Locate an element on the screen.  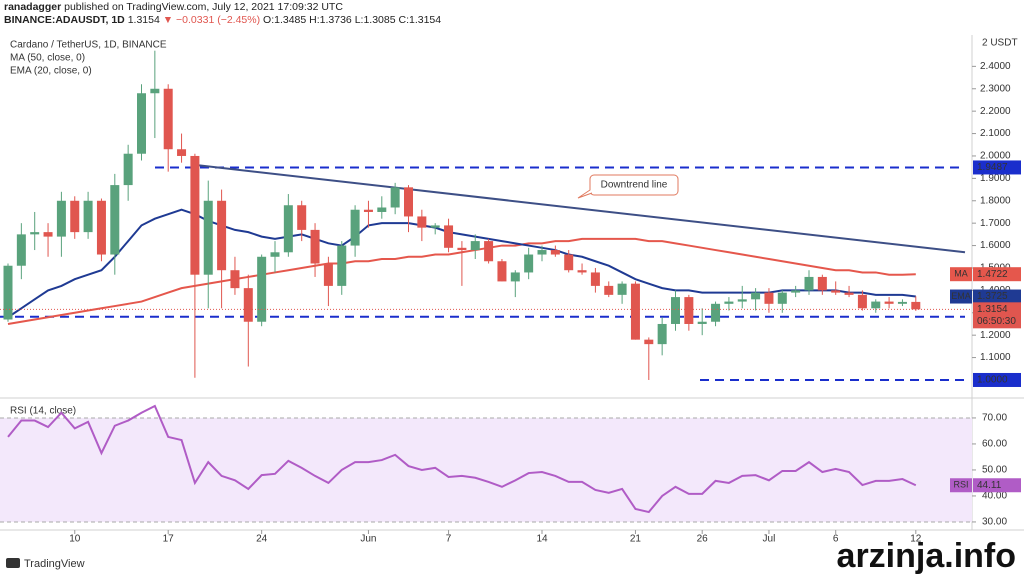
author: ranadagger is located at coordinates (33, 7).